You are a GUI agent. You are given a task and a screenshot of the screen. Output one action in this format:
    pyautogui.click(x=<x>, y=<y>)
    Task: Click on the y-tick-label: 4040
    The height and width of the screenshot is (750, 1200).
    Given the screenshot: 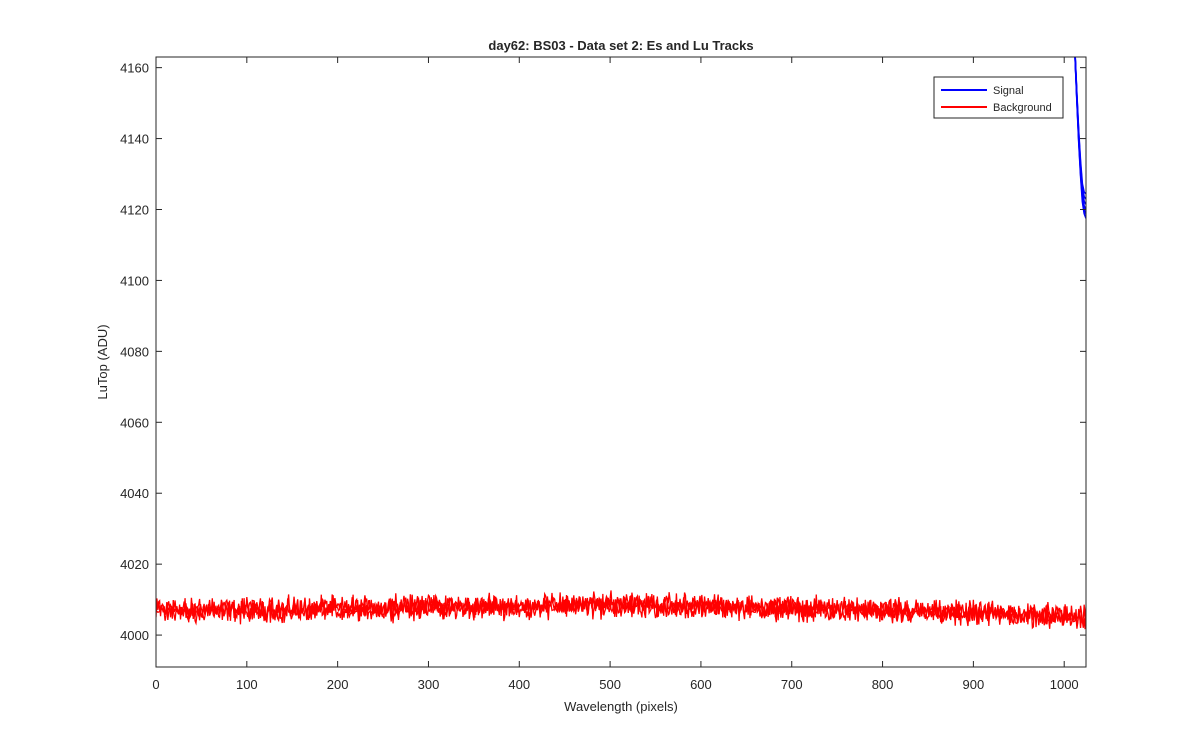 What is the action you would take?
    pyautogui.click(x=134, y=493)
    